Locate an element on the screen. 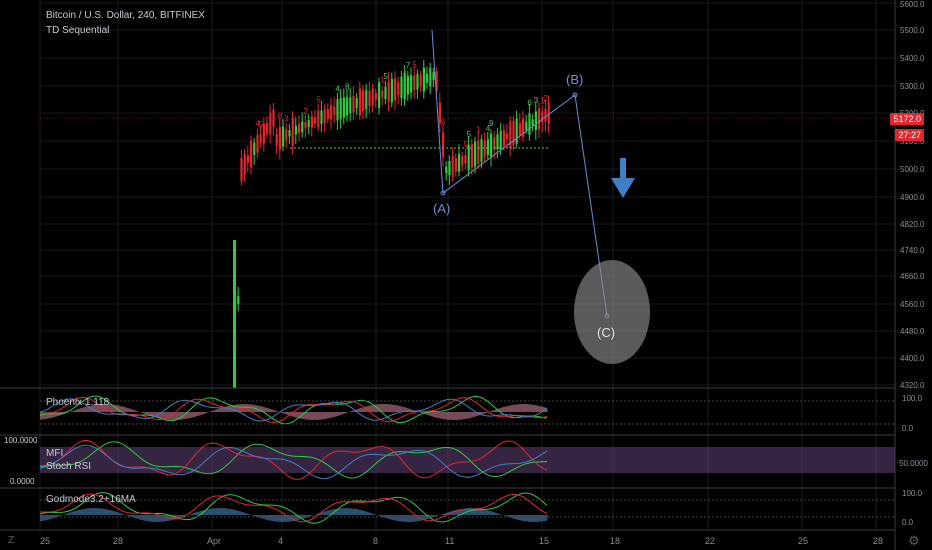 This screenshot has width=932, height=550. y-tick: 4320.0 is located at coordinates (912, 385).